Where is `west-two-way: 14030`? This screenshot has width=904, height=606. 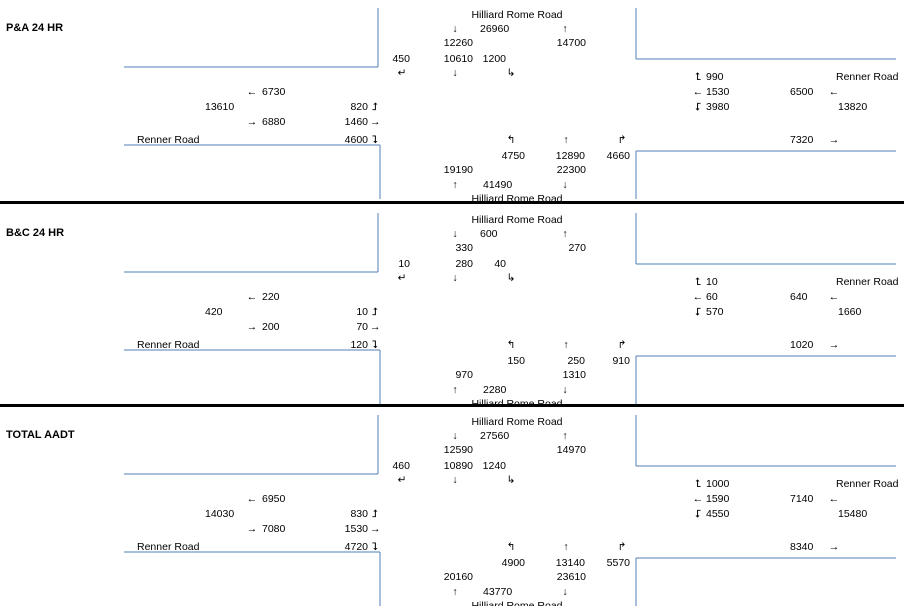 west-two-way: 14030 is located at coordinates (220, 514).